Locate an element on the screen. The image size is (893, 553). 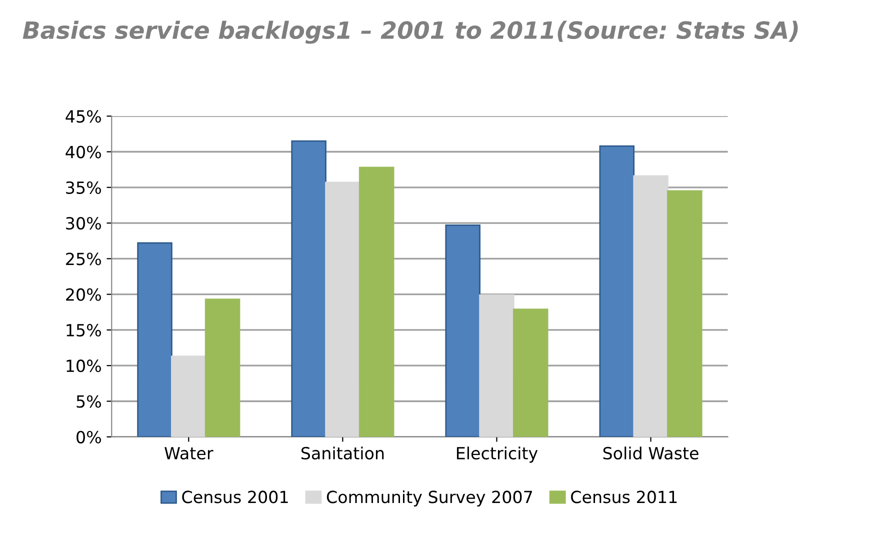
legend-label: Community Survey 2007 is located at coordinates (429, 498).